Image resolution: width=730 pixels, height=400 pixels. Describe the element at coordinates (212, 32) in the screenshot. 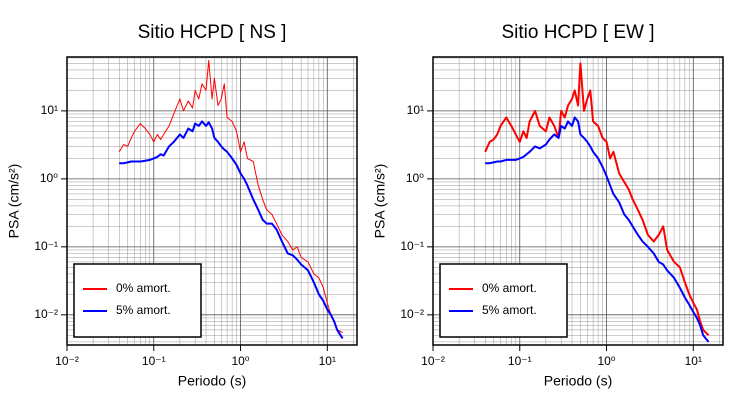

I see `chart-title: Sitio HCPD [ NS ]` at that location.